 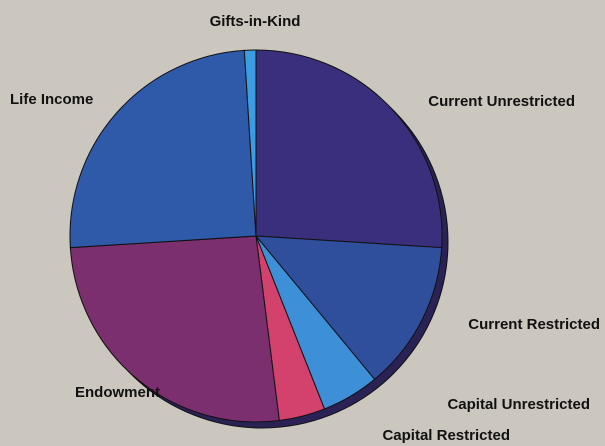 What do you see at coordinates (255, 21) in the screenshot?
I see `slice-label: Gifts-in-Kind` at bounding box center [255, 21].